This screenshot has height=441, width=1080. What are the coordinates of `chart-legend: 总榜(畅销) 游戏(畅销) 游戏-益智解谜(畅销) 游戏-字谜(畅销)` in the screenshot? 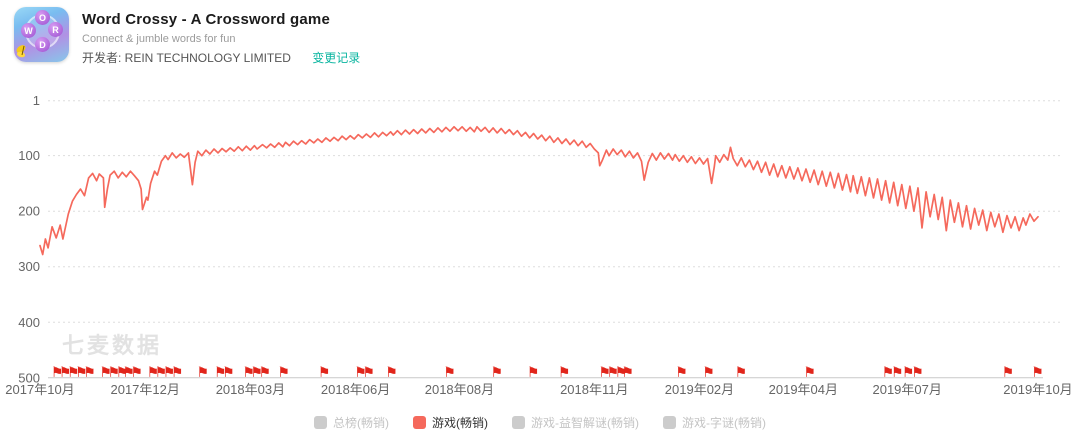 It's located at (540, 422).